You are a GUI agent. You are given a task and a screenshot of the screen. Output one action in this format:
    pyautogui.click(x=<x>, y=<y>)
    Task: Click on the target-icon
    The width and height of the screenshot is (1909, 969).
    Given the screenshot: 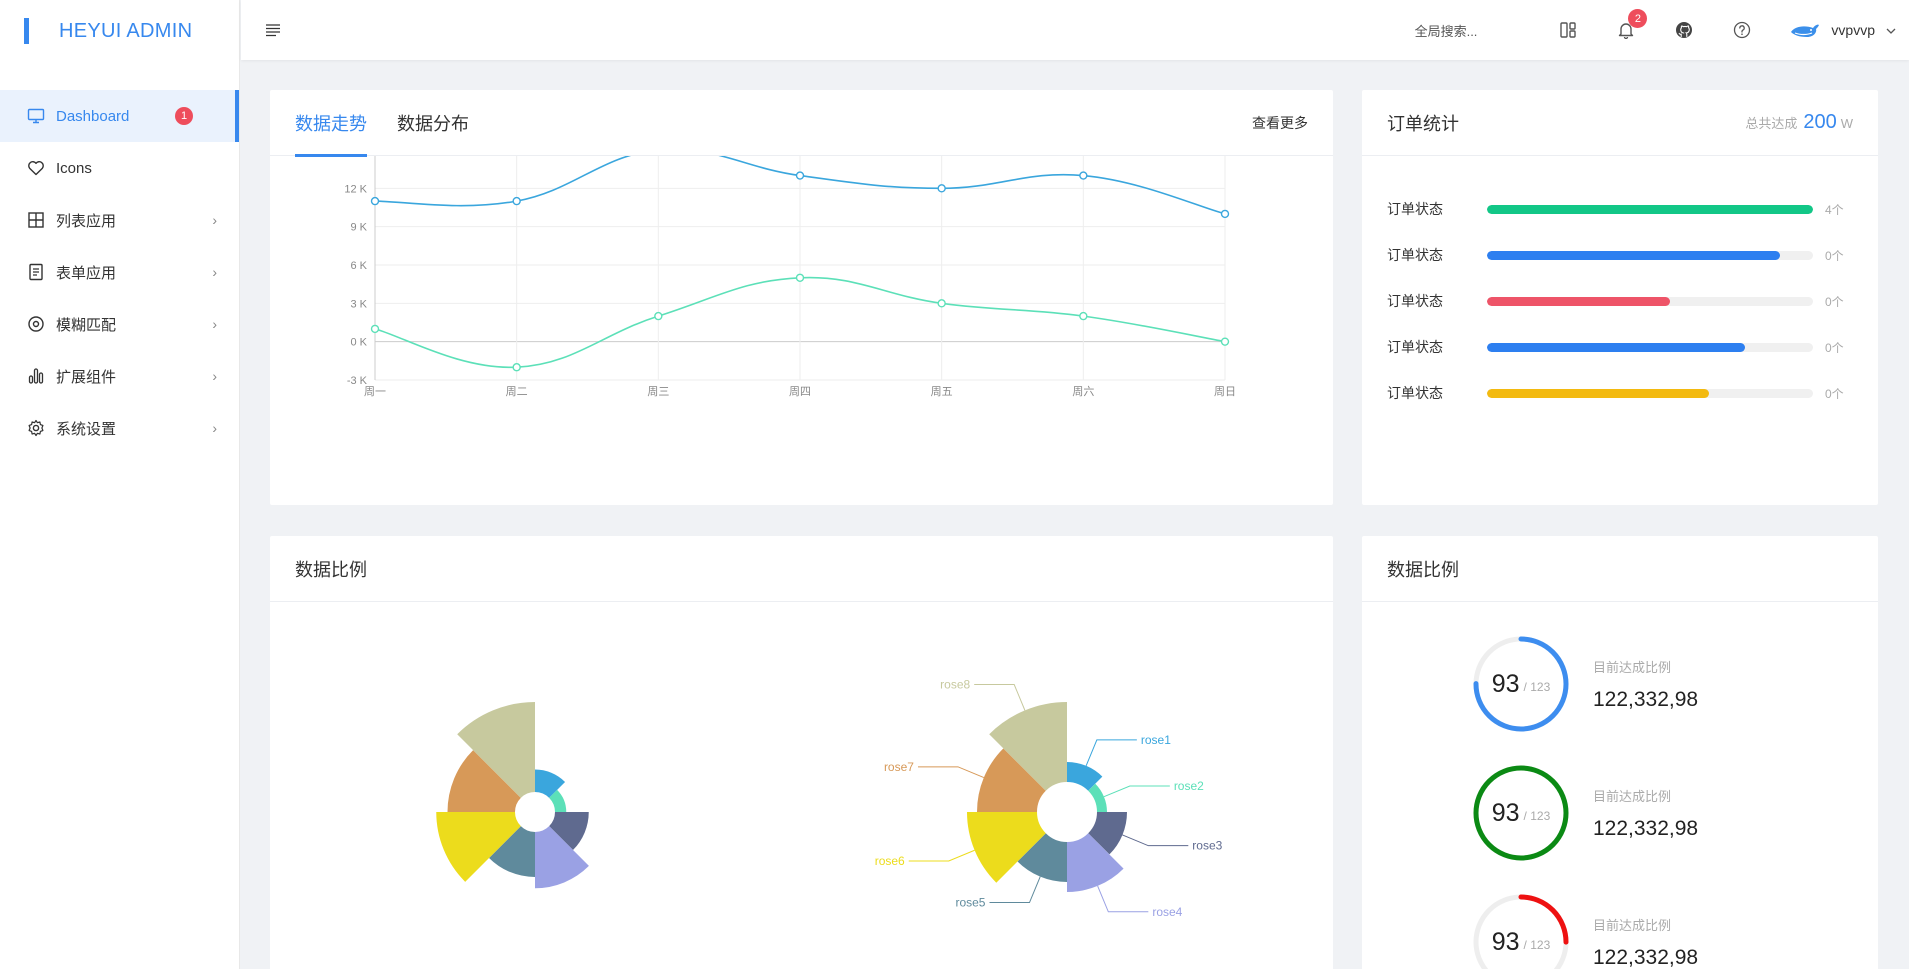 What is the action you would take?
    pyautogui.click(x=36, y=324)
    